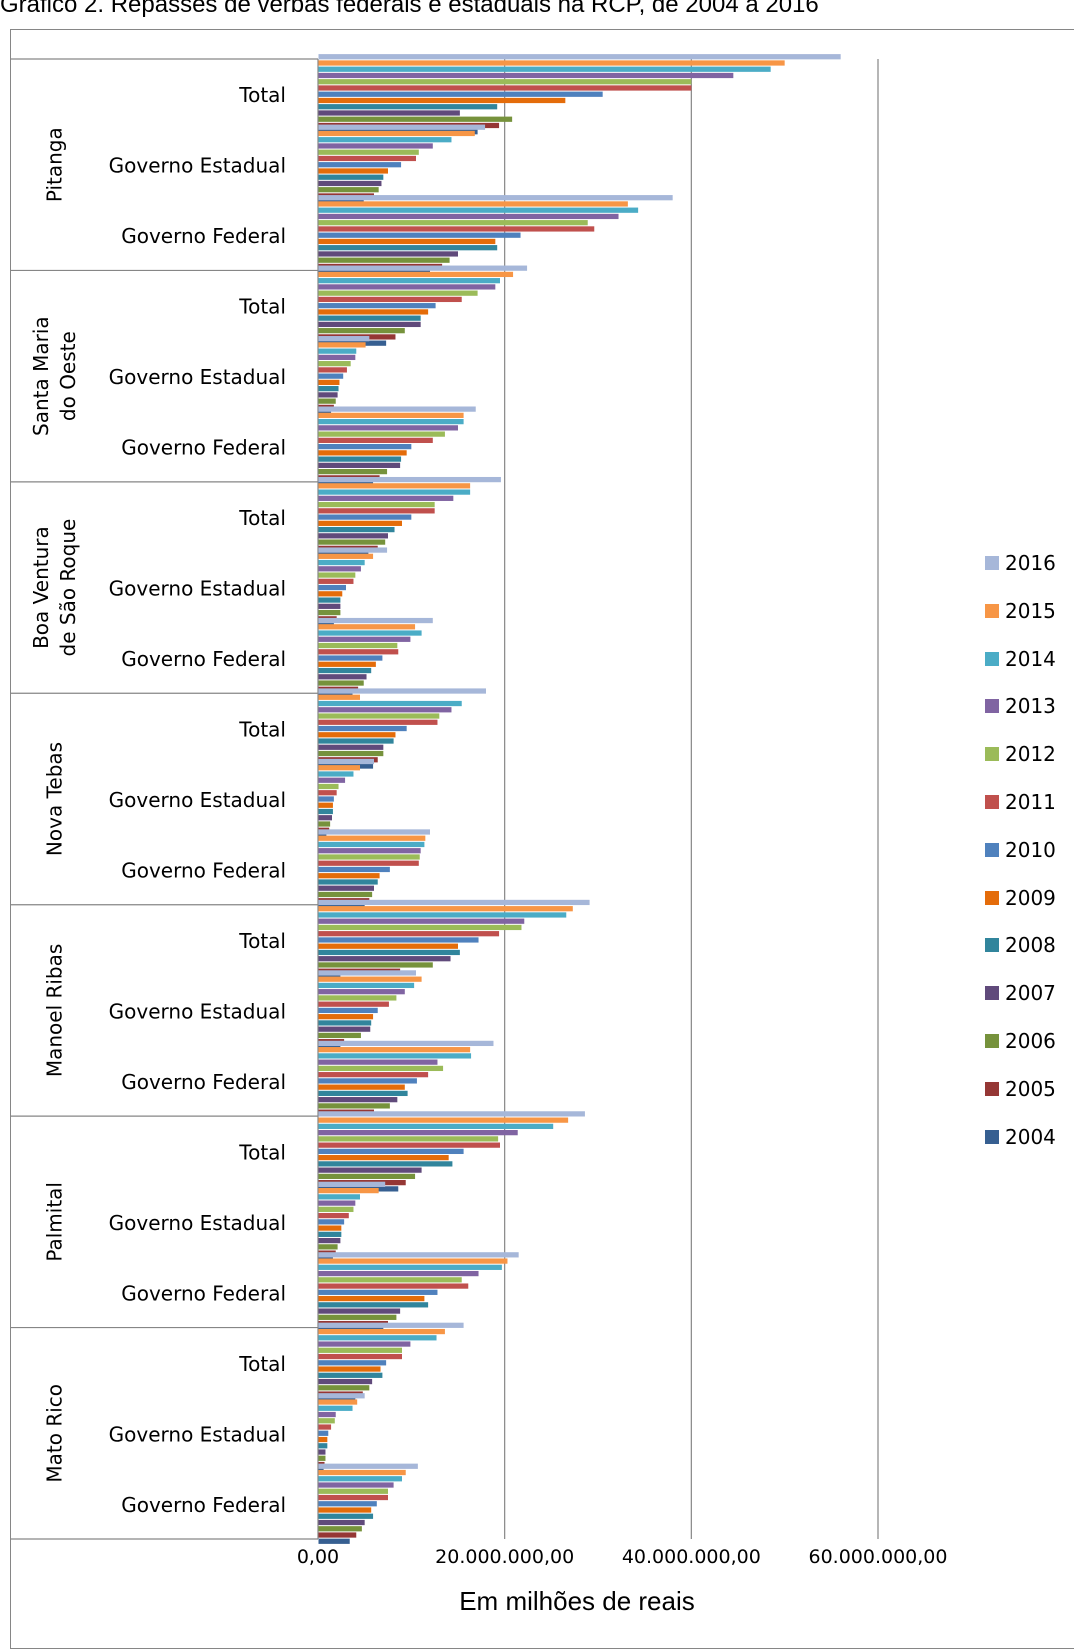 The height and width of the screenshot is (1649, 1074). I want to click on group-label: Boa Ventura, so click(41, 587).